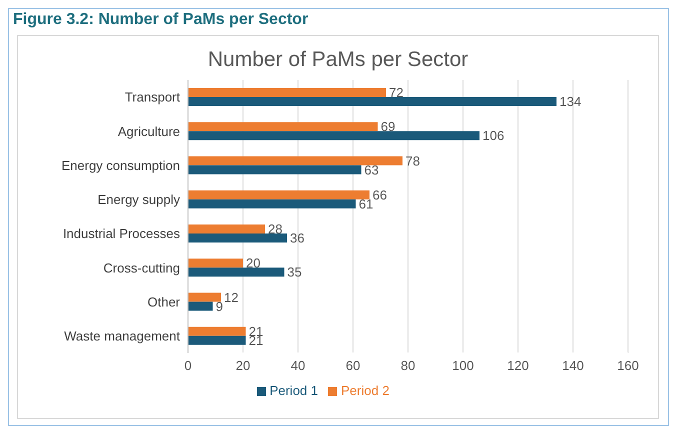  I want to click on data-label: 28, so click(275, 229).